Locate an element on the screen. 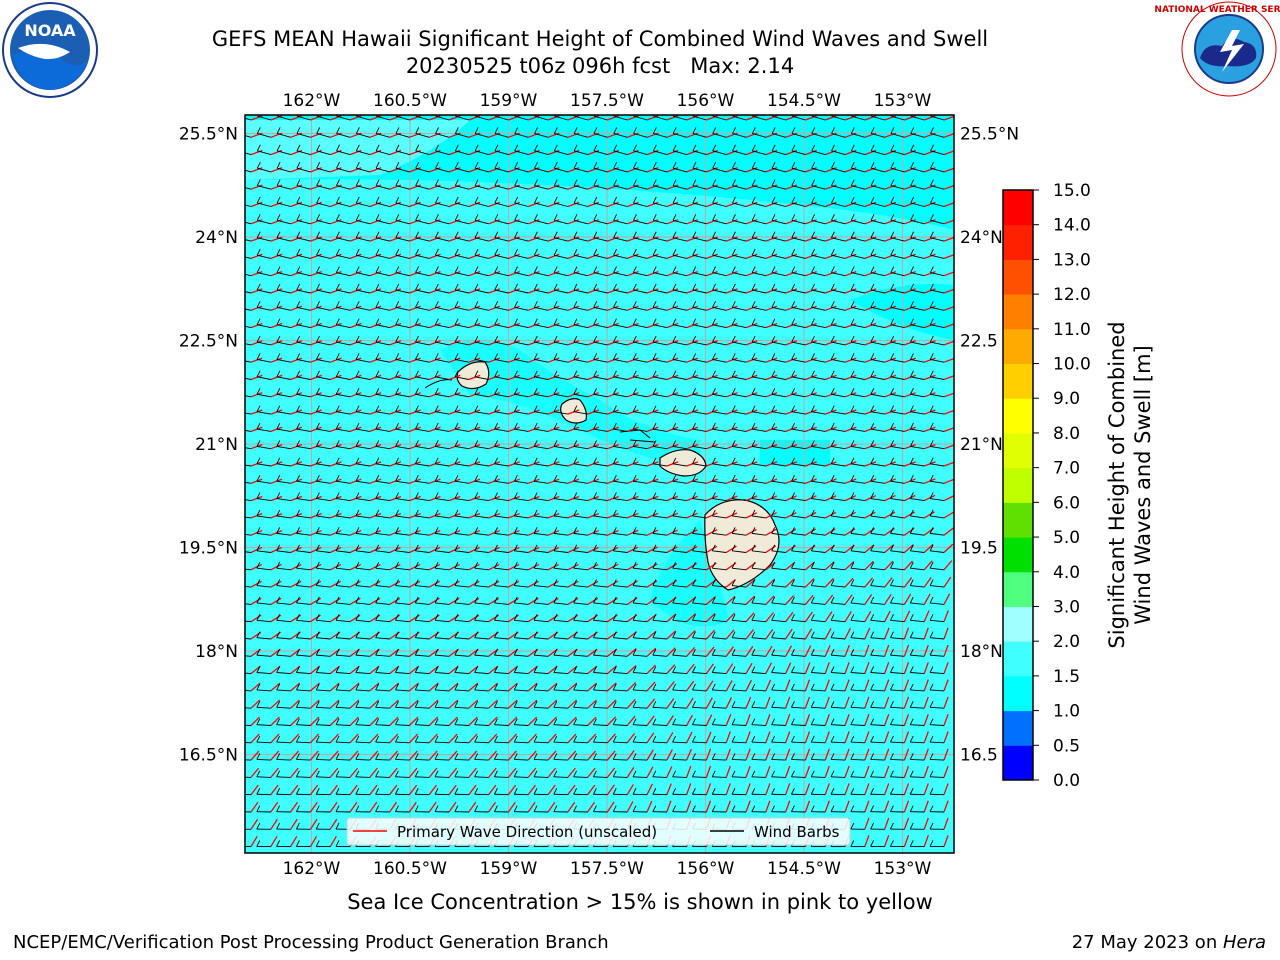 This screenshot has height=960, width=1280. colorbar-tick-label: 11.0 is located at coordinates (1072, 330).